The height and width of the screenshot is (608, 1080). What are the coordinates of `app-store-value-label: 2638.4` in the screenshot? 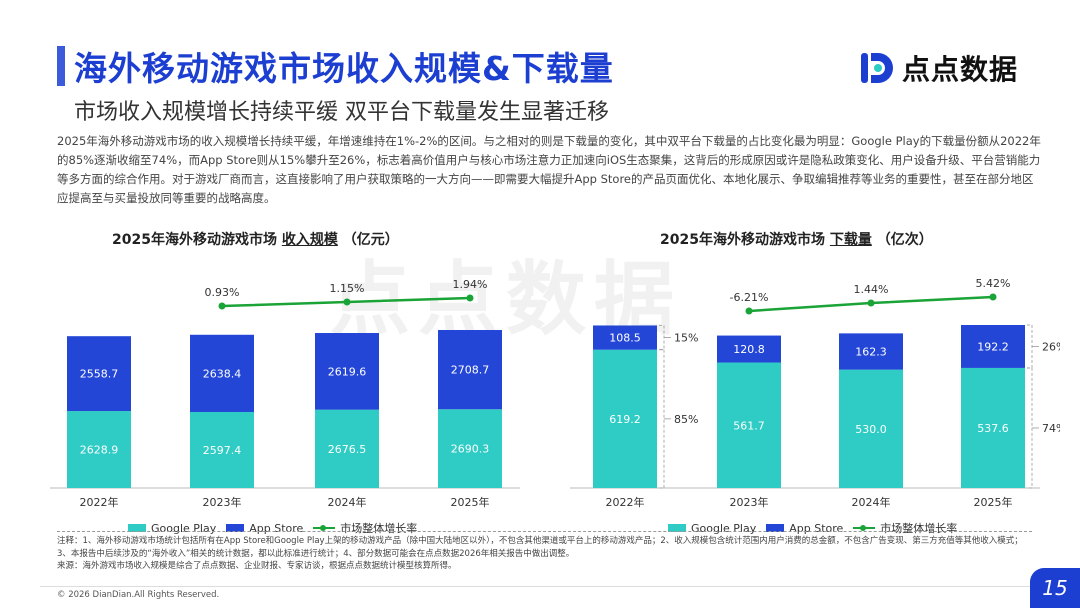 It's located at (222, 373).